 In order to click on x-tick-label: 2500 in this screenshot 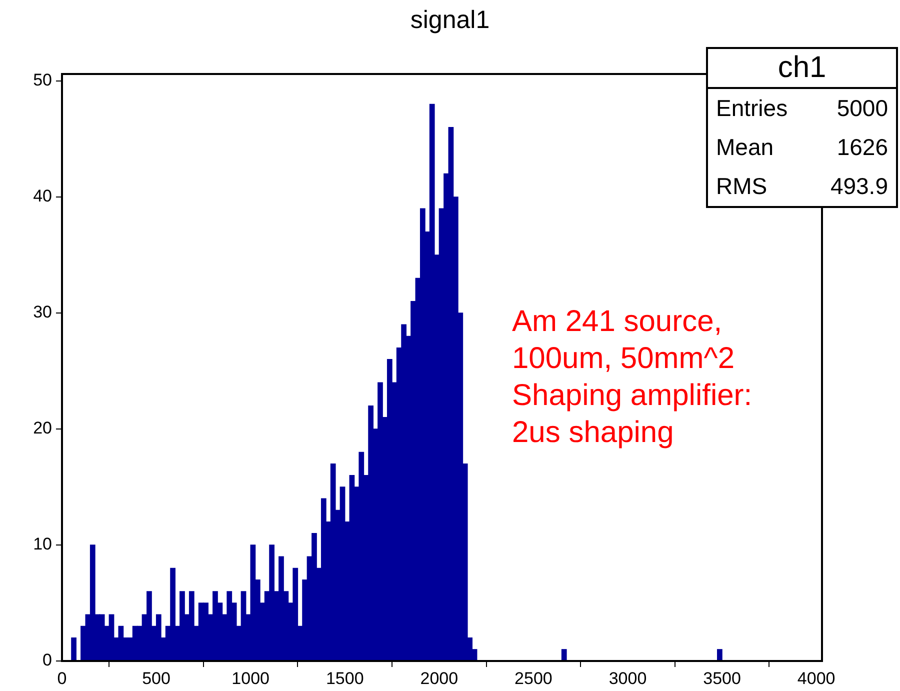, I will do `click(533, 678)`.